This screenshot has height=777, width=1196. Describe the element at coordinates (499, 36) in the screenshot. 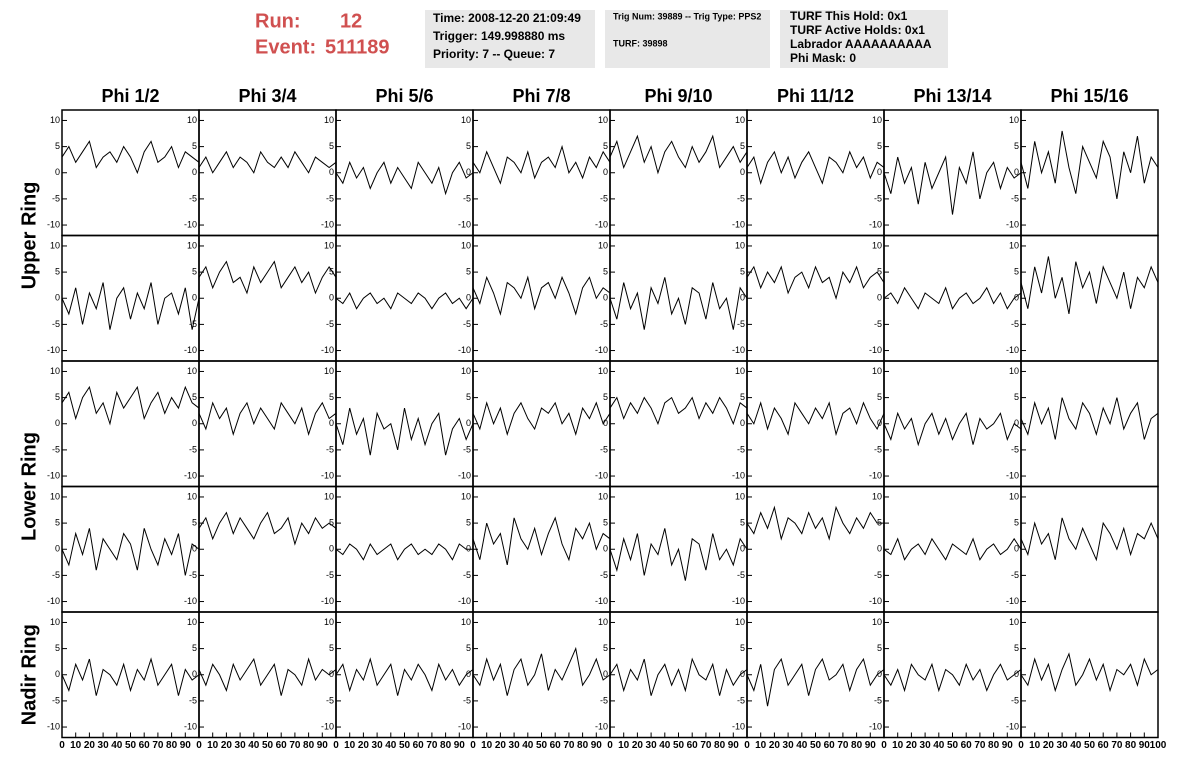

I see `info-trigger: Trigger: 149.998880 ms` at that location.